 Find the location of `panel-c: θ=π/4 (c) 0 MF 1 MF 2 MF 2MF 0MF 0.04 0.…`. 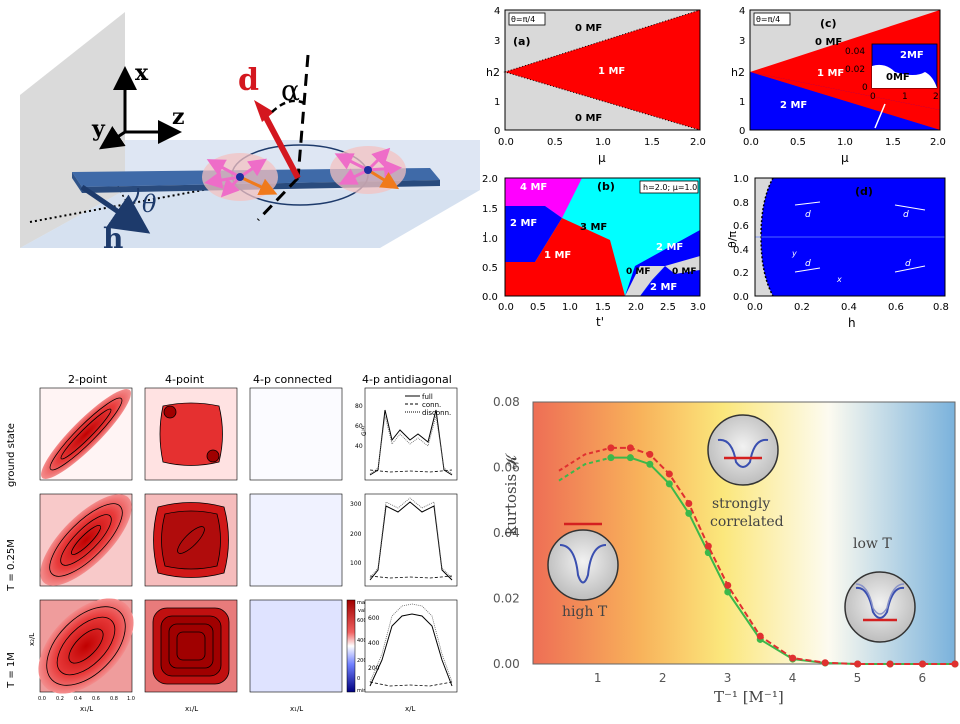

panel-c: θ=π/4 (c) 0 MF 1 MF 2 MF 2MF 0MF 0.04 0.… is located at coordinates (842, 85).